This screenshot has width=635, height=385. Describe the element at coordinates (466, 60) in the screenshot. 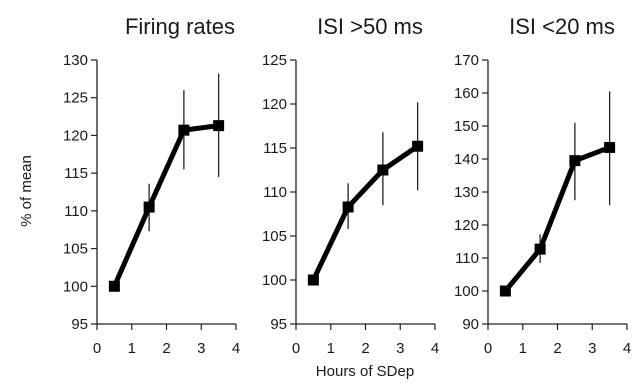

I see `y-tick-label: 170` at that location.